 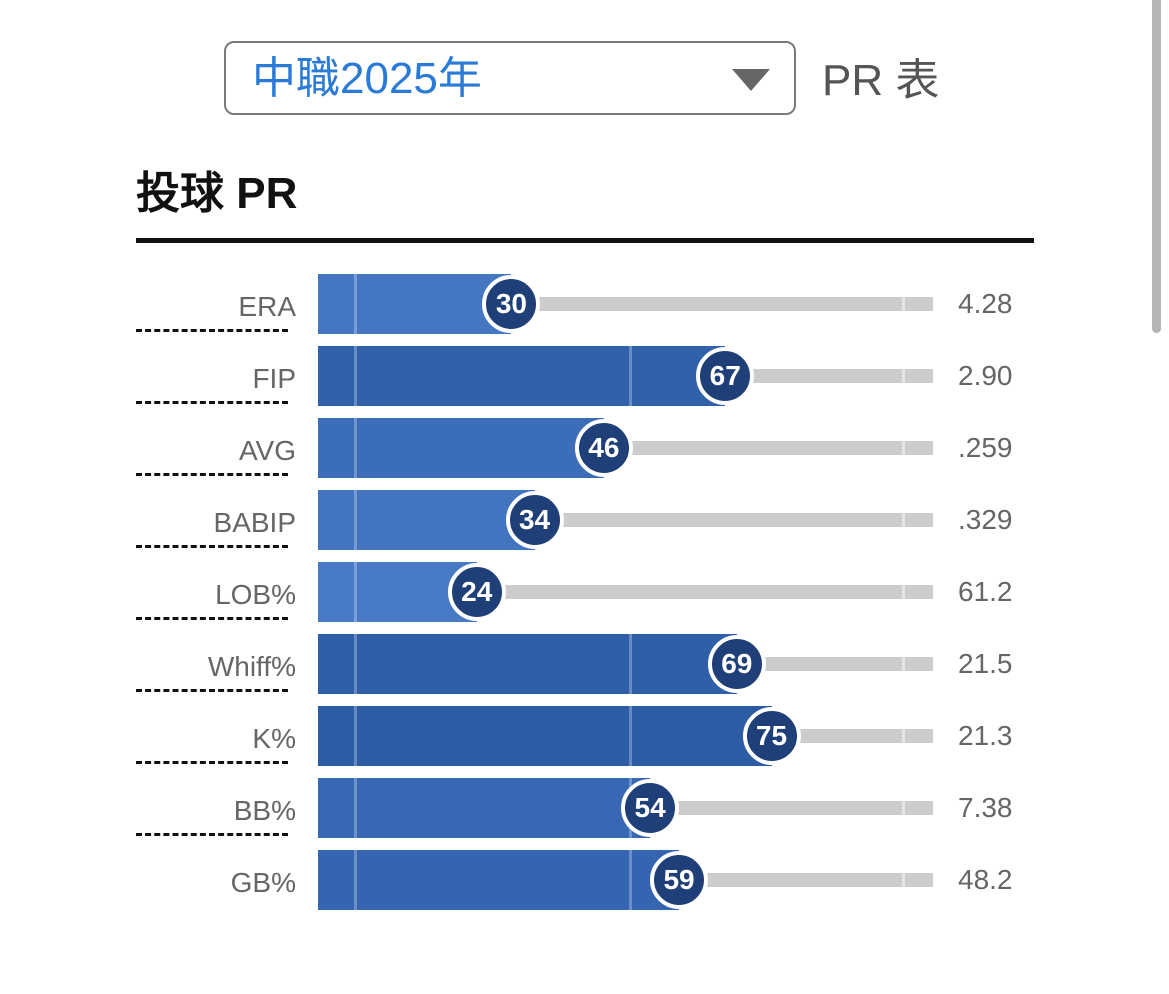 I want to click on stat-value: 61.2, so click(x=985, y=591).